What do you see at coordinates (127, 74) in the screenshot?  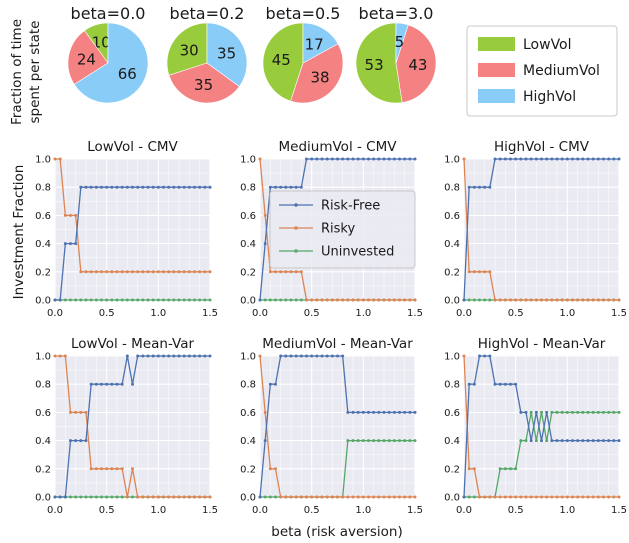 I see `pie-slice-label: 66` at bounding box center [127, 74].